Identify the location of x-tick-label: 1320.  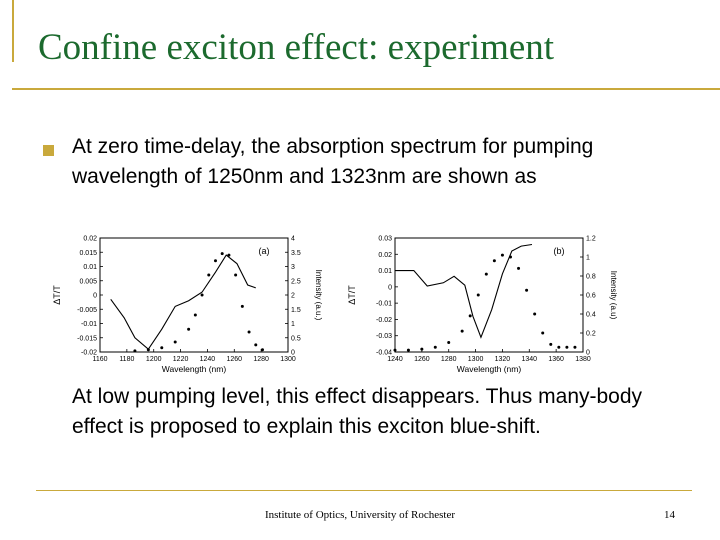
(503, 359).